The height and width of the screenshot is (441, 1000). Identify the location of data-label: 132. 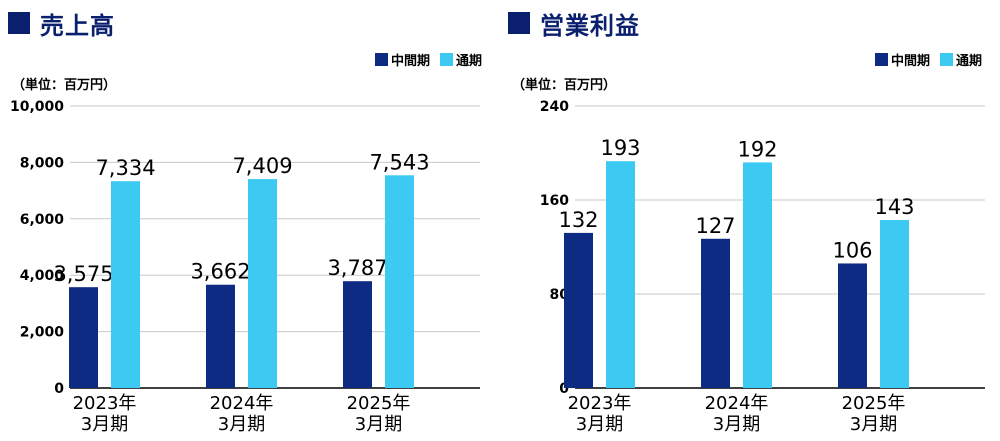
(578, 220).